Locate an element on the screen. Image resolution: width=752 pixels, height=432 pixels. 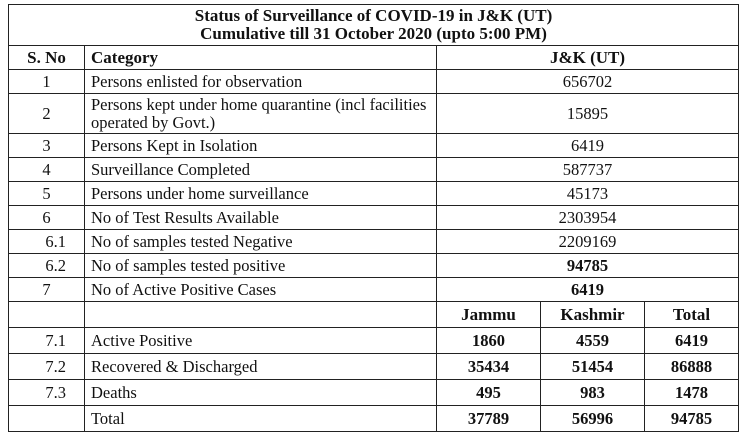
row-sno: 6.2 is located at coordinates (46, 265).